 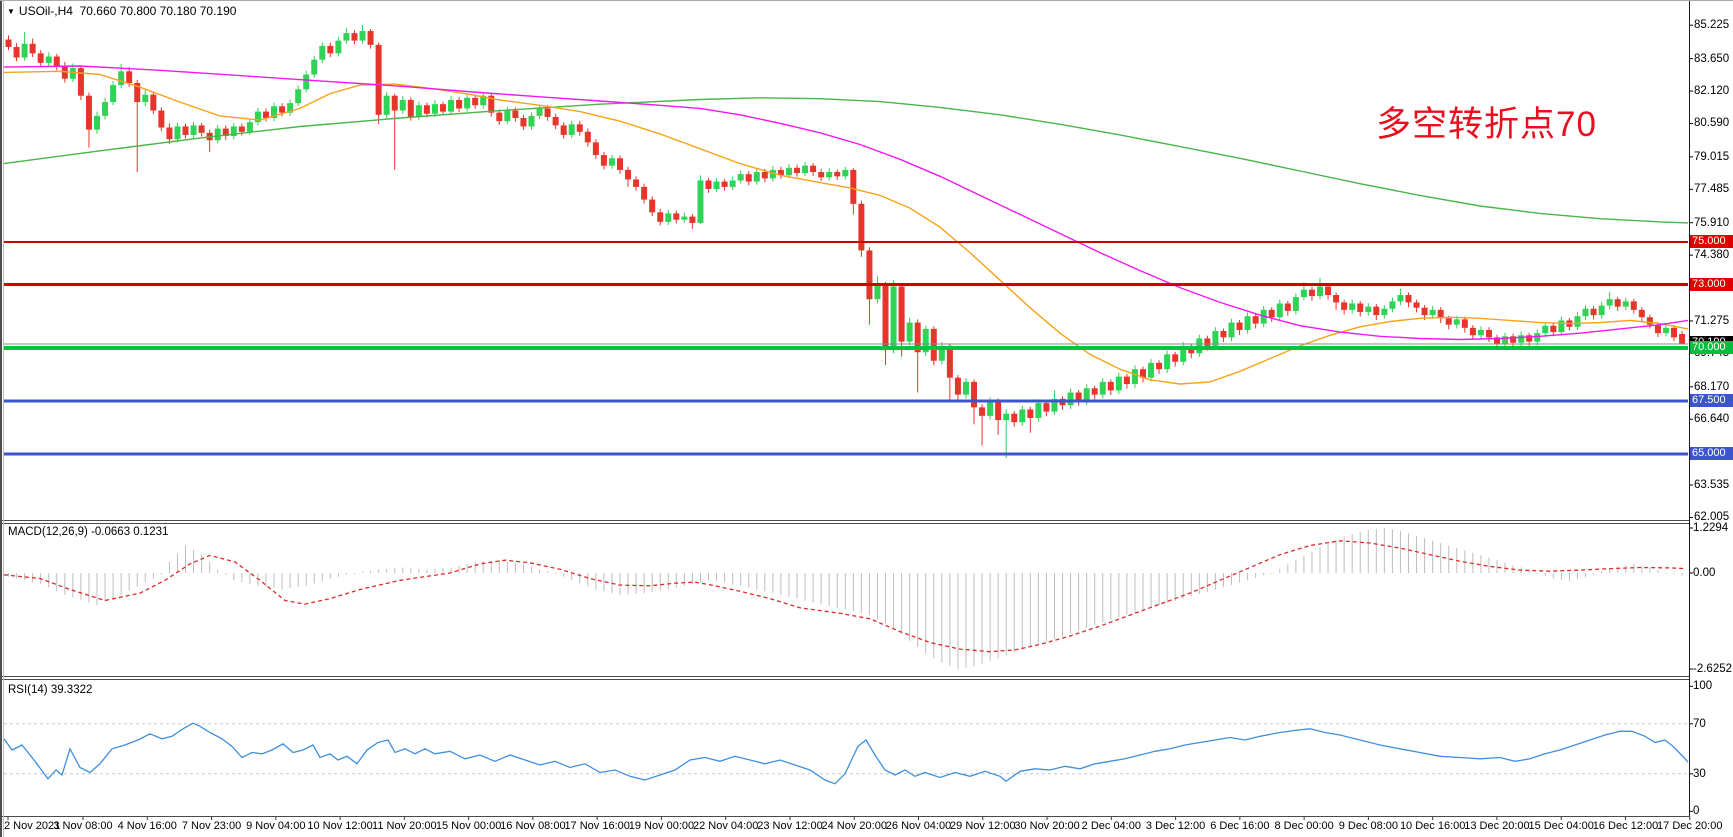 What do you see at coordinates (983, 826) in the screenshot?
I see `time-label: 29 Nov 12:00` at bounding box center [983, 826].